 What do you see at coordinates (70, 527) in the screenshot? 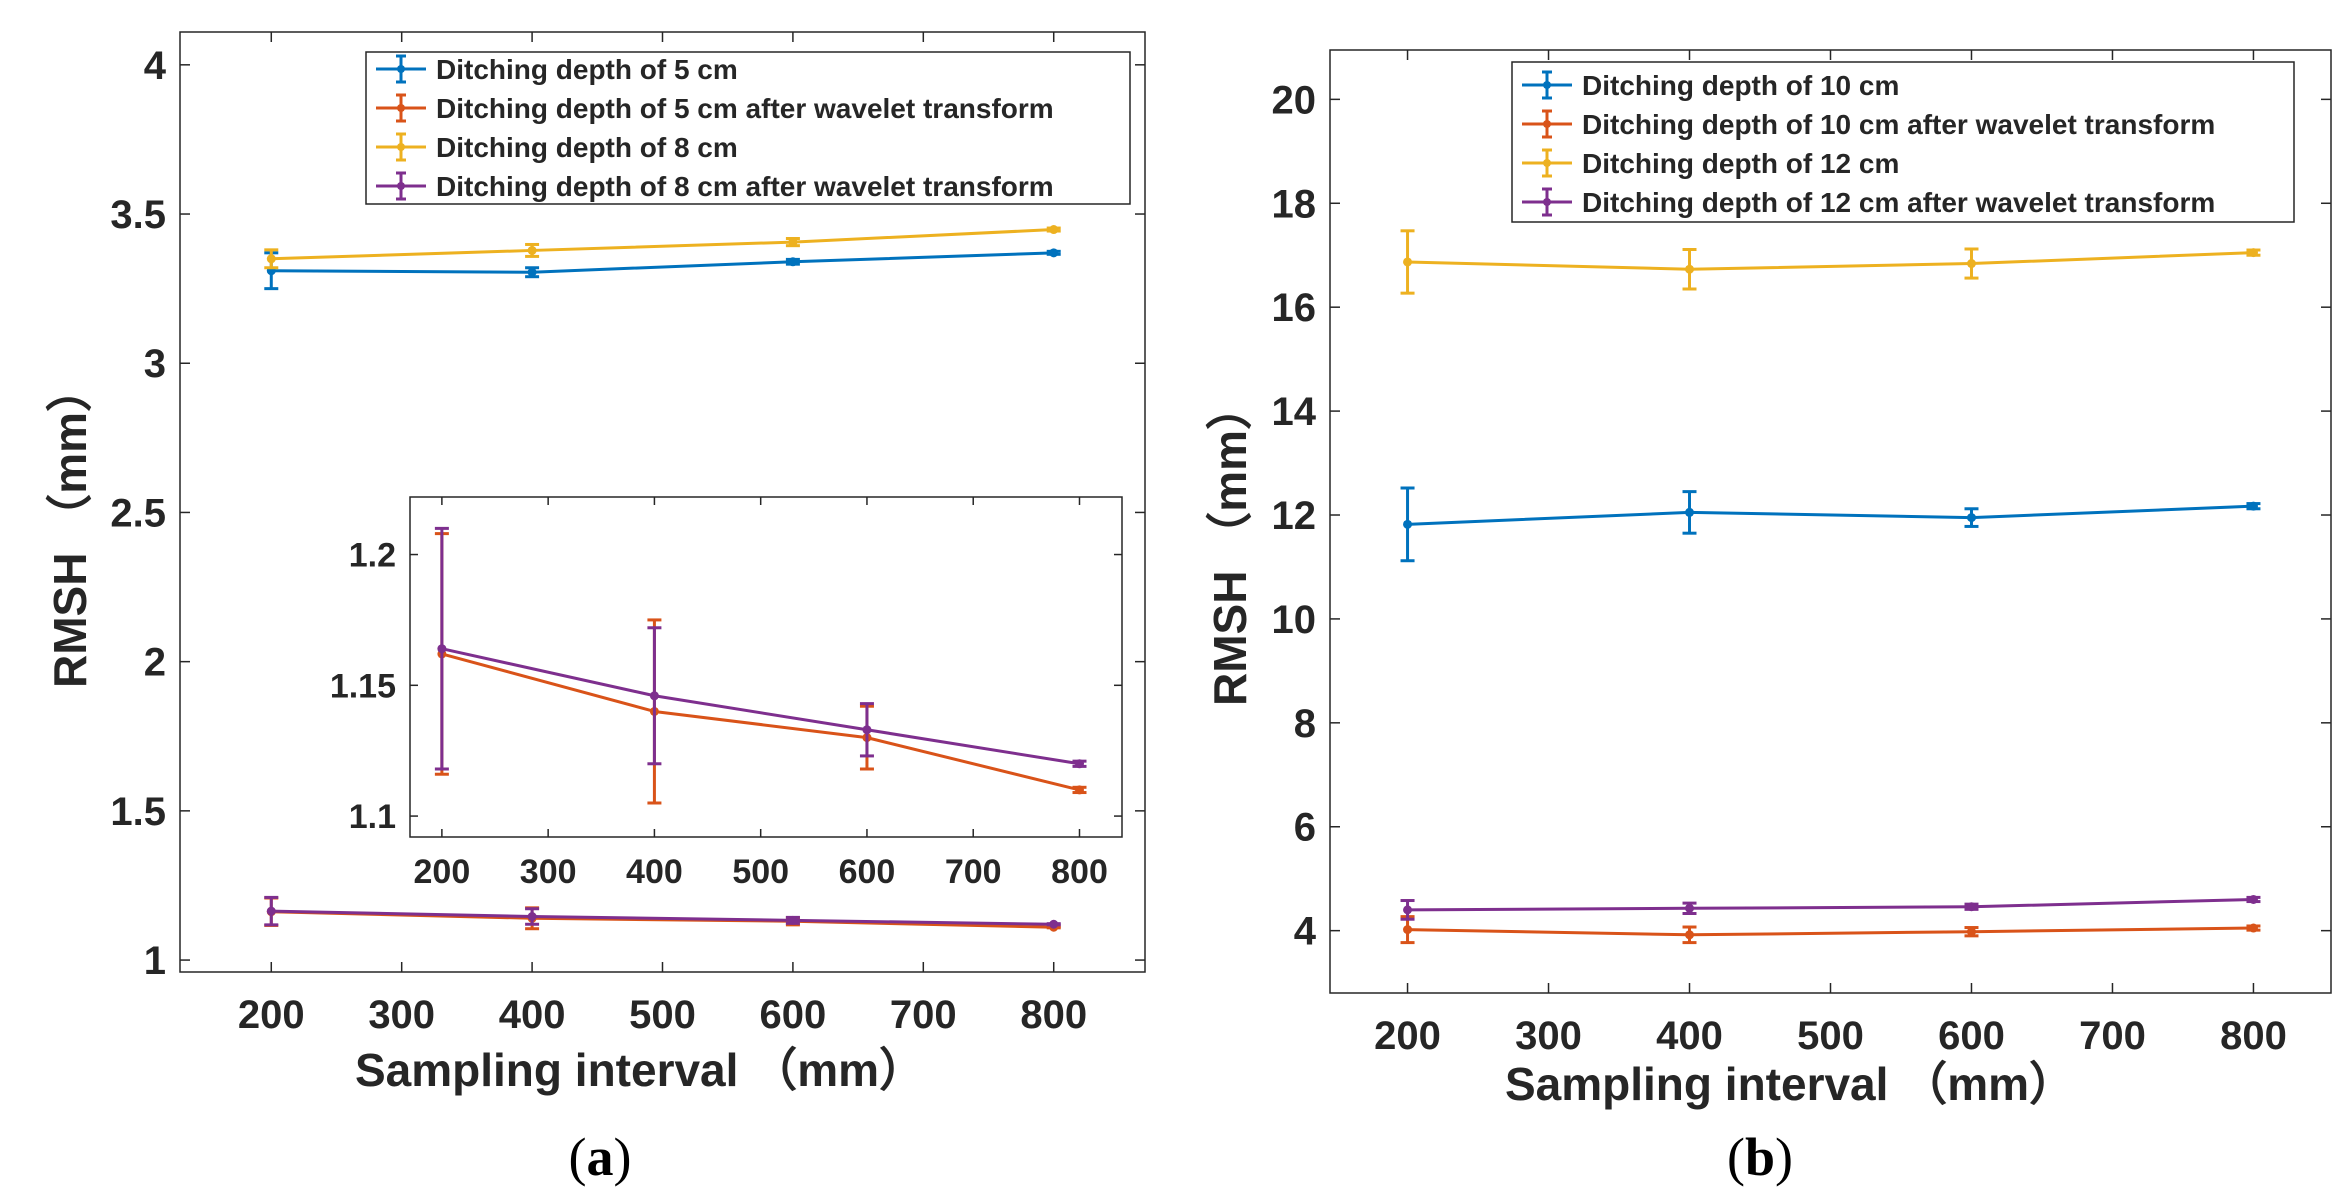
I see `panel-a-y-axis-label: RMSH （mm）` at bounding box center [70, 527].